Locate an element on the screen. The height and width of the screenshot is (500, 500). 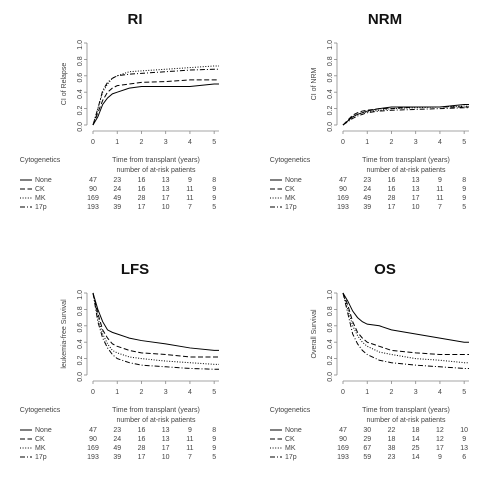
at-risk-count: 12 is located at coordinates (440, 430).